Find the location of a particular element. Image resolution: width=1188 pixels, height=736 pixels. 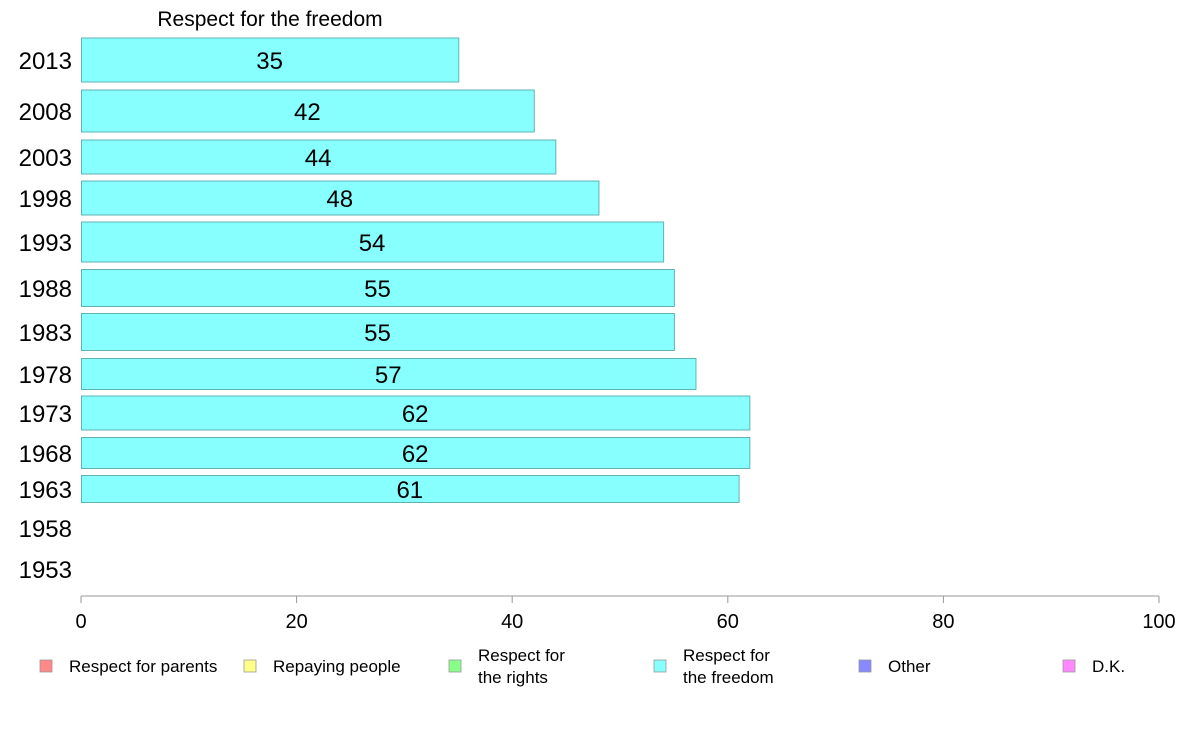

x-tick-label: 0 is located at coordinates (80, 622).